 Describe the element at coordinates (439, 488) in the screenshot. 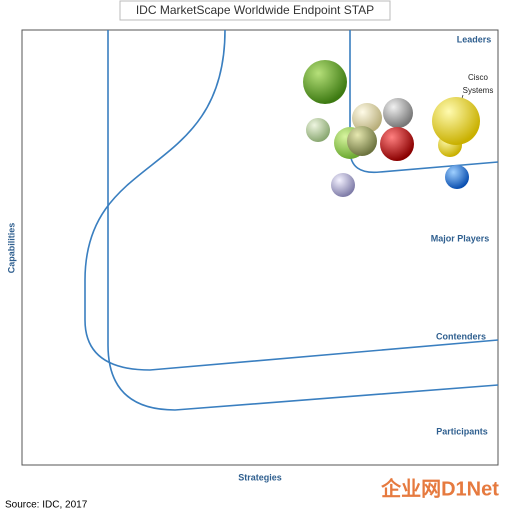

I see `watermark: 企业网D1Net` at that location.